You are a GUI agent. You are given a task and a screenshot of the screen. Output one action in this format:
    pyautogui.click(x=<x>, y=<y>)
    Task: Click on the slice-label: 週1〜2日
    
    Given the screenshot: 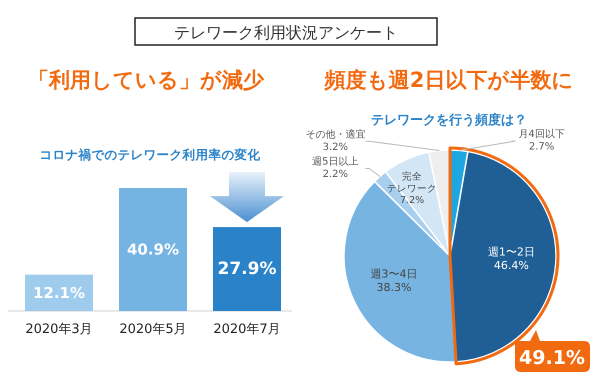 What is the action you would take?
    pyautogui.click(x=511, y=251)
    